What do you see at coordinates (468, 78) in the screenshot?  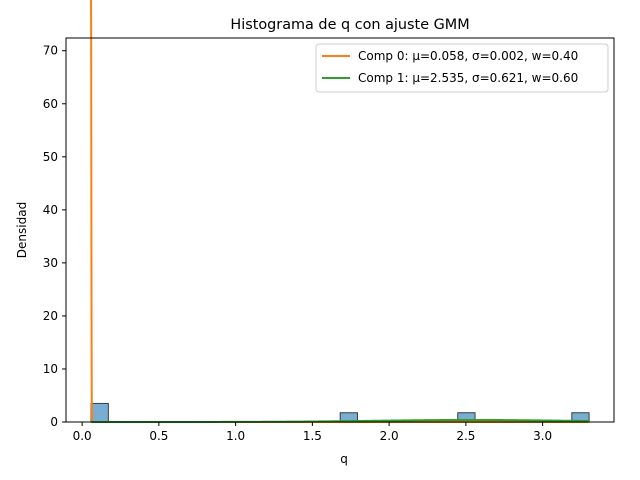 I see `legend-label-comp-1: Comp 1: μ=2.535, σ=0.621, w=0.60` at bounding box center [468, 78].